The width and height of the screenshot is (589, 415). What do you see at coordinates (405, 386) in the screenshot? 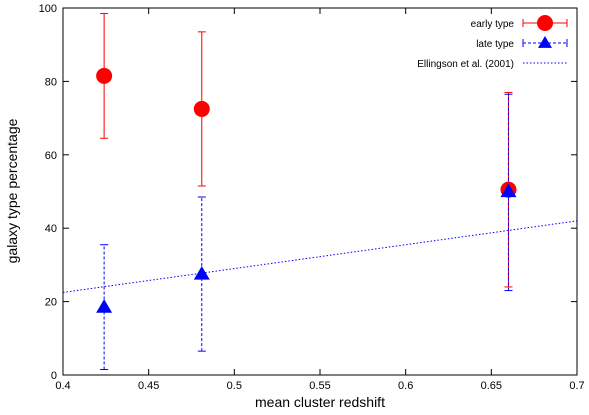
I see `x-tick-label: 0.6` at bounding box center [405, 386].